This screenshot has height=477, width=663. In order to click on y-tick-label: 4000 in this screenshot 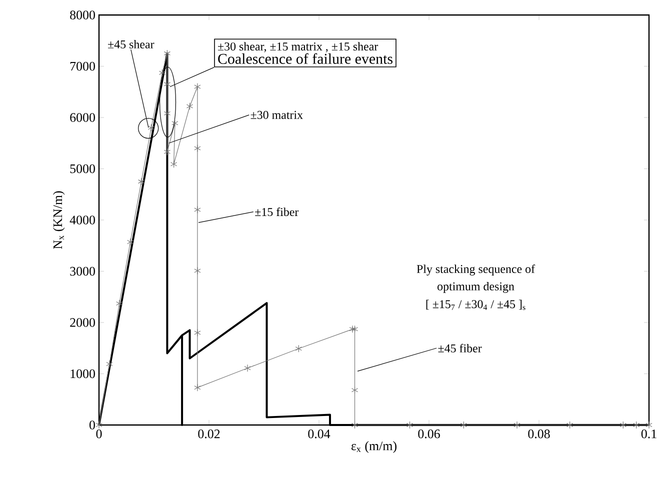, I will do `click(82, 220)`.